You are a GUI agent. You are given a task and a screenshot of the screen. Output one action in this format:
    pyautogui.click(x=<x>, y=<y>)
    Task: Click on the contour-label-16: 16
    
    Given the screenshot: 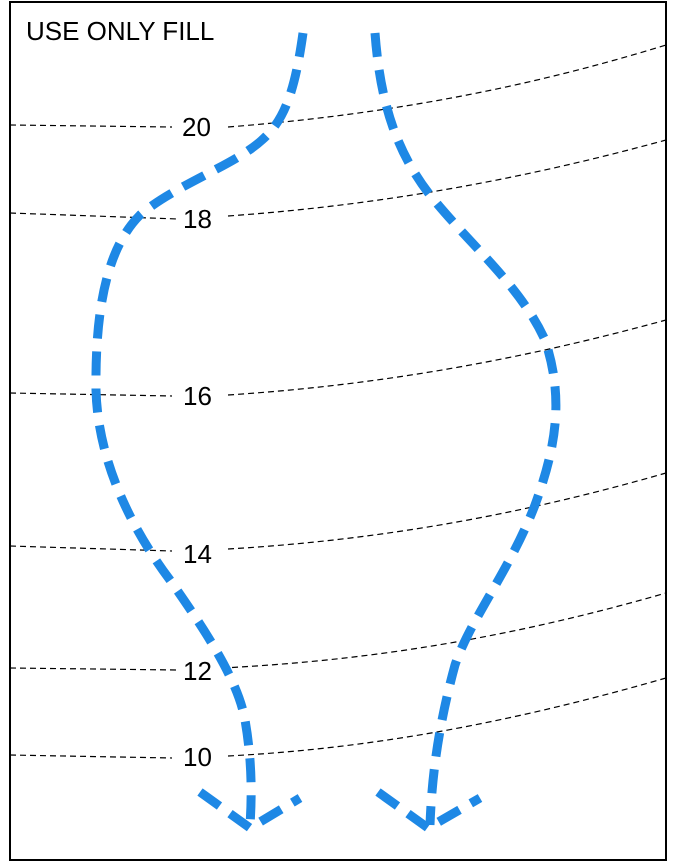 What is the action you would take?
    pyautogui.click(x=197, y=396)
    